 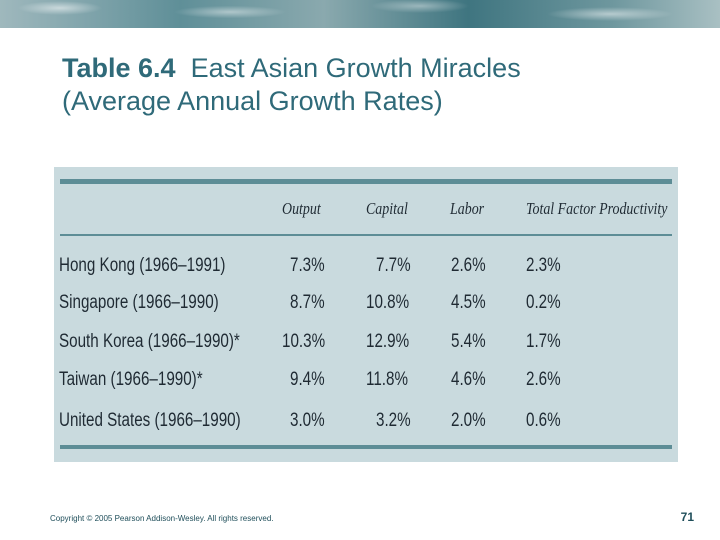 I want to click on table-cell-labor: 4.5%, so click(x=468, y=302).